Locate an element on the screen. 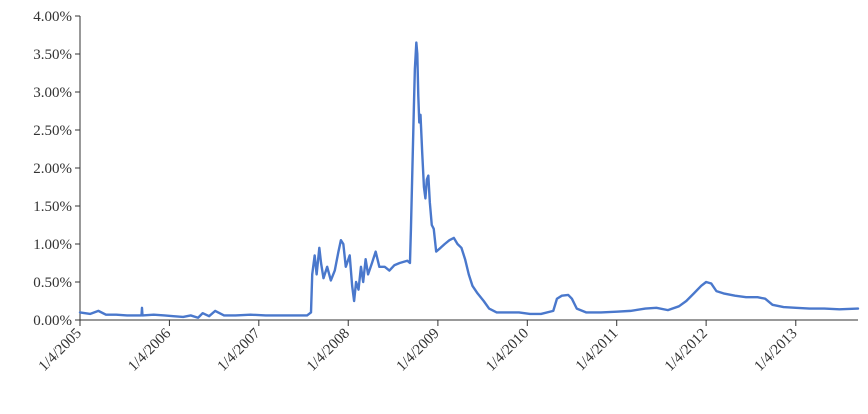 The image size is (868, 414). y-tick-label: 0.50% is located at coordinates (52, 283).